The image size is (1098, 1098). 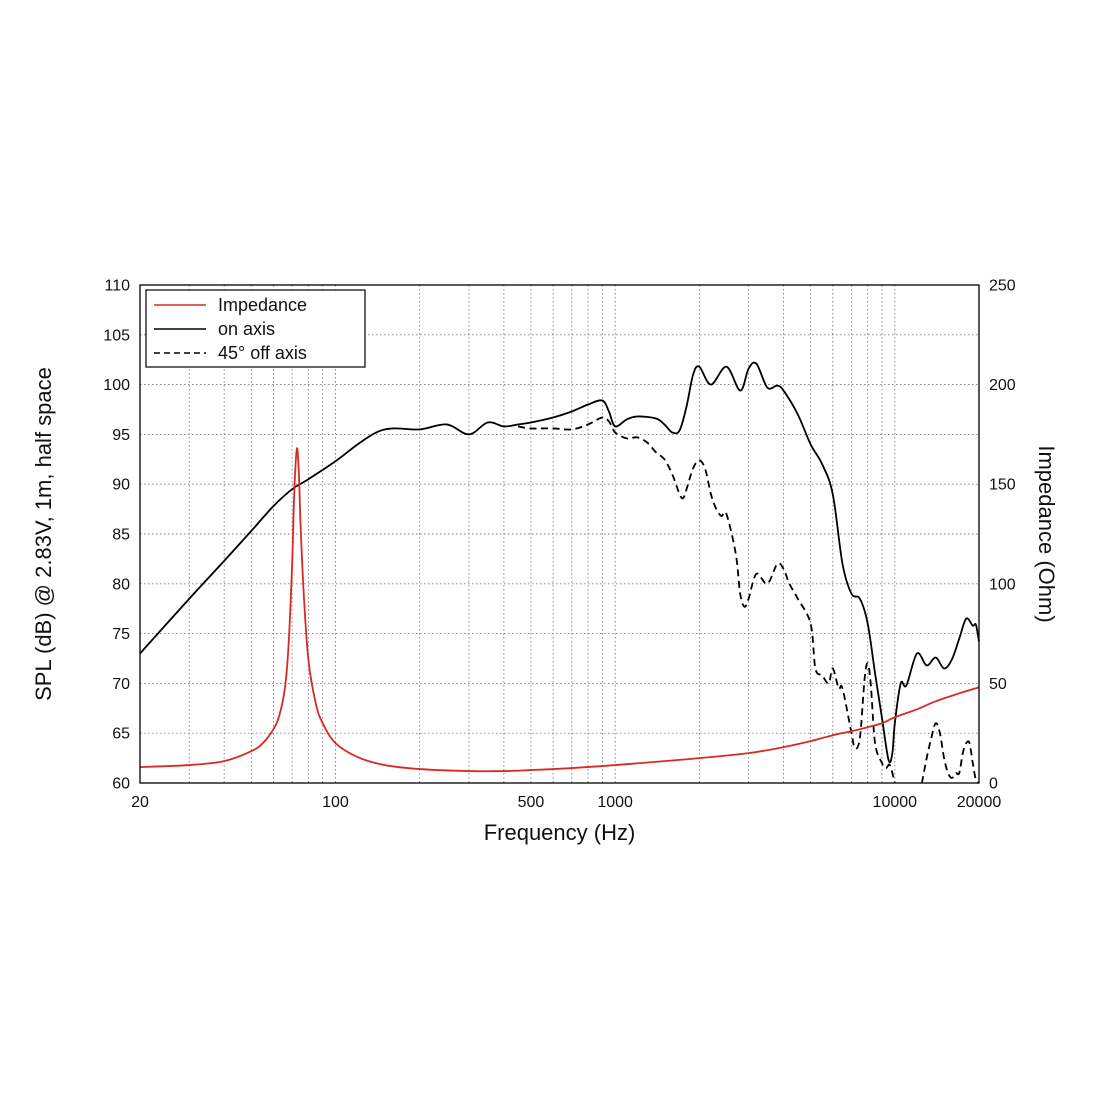 I want to click on y2-tick-label: 200, so click(x=1002, y=385).